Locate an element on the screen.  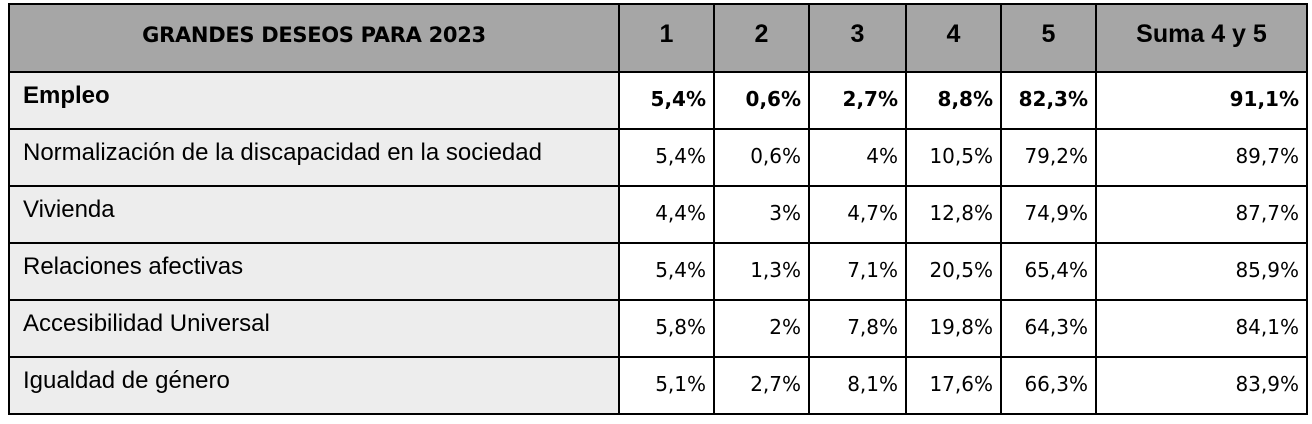
cell-value: 64,3% is located at coordinates (1056, 327).